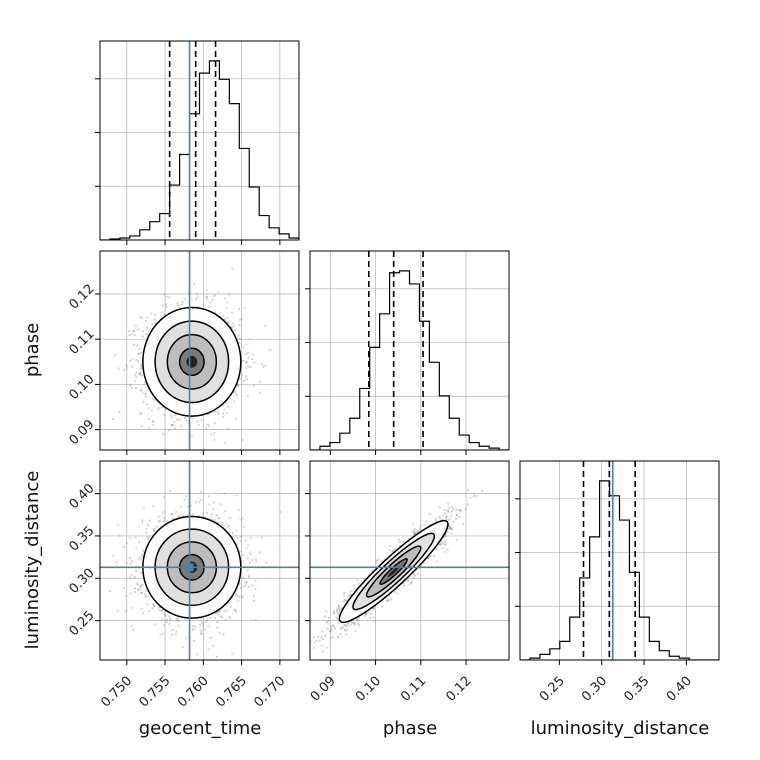 The height and width of the screenshot is (760, 760). Describe the element at coordinates (193, 692) in the screenshot. I see `x-tick-label: 0.760` at that location.